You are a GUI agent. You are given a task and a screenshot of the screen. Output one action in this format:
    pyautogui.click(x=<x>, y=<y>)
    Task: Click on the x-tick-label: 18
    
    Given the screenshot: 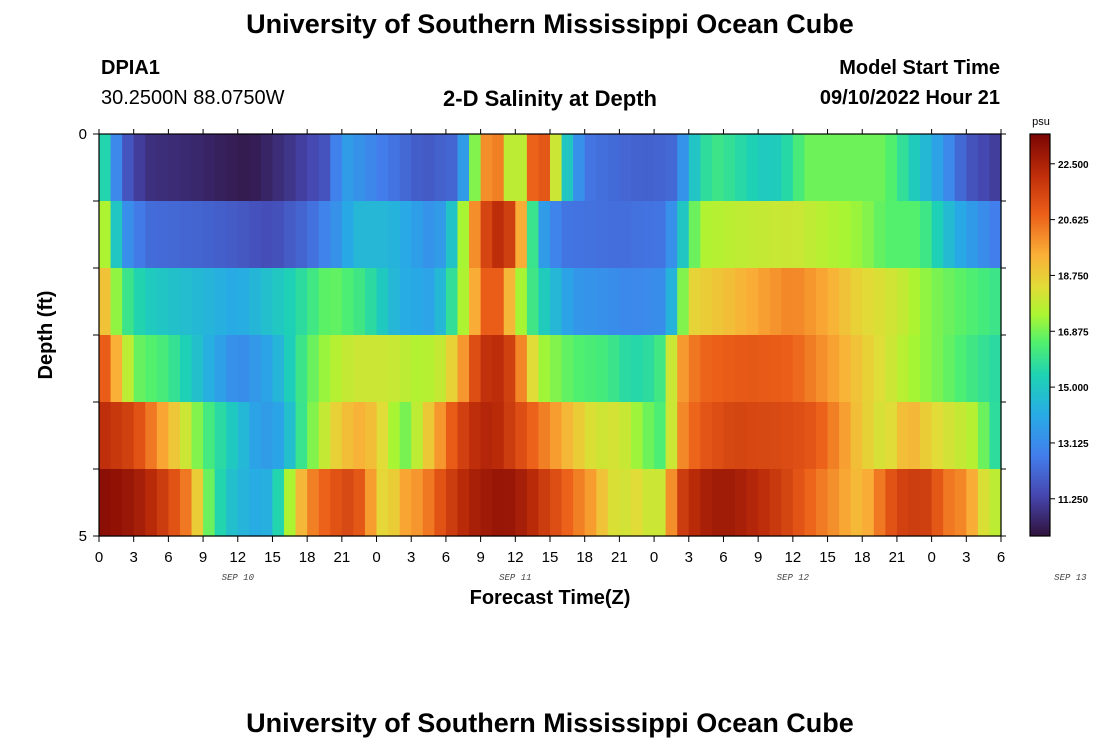 What is the action you would take?
    pyautogui.click(x=307, y=557)
    